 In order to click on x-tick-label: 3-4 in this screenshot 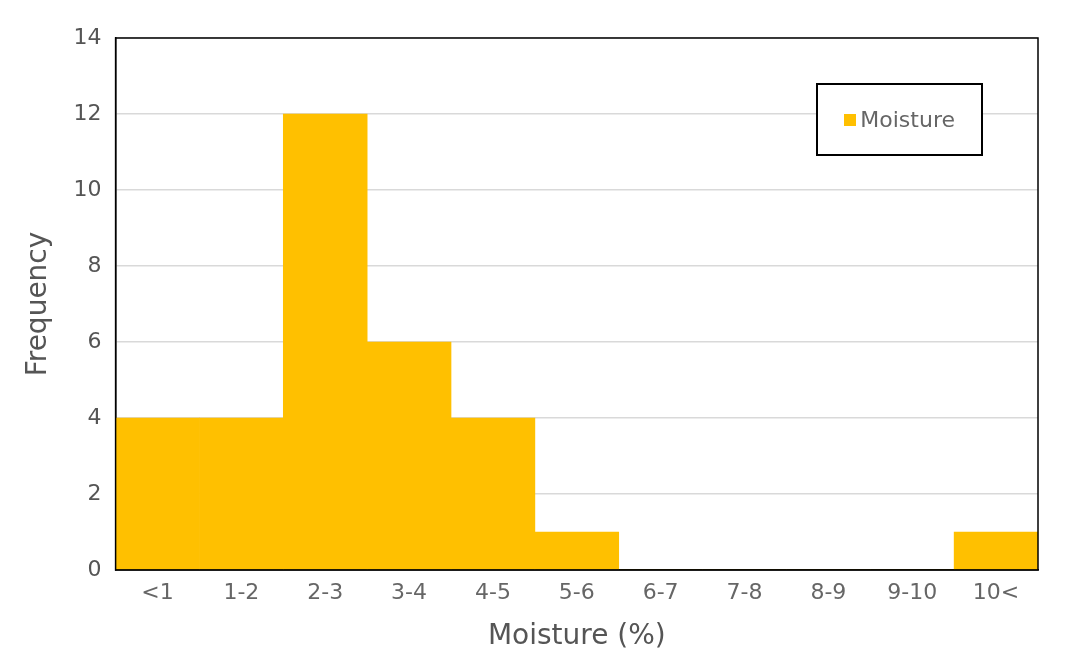, I will do `click(409, 591)`.